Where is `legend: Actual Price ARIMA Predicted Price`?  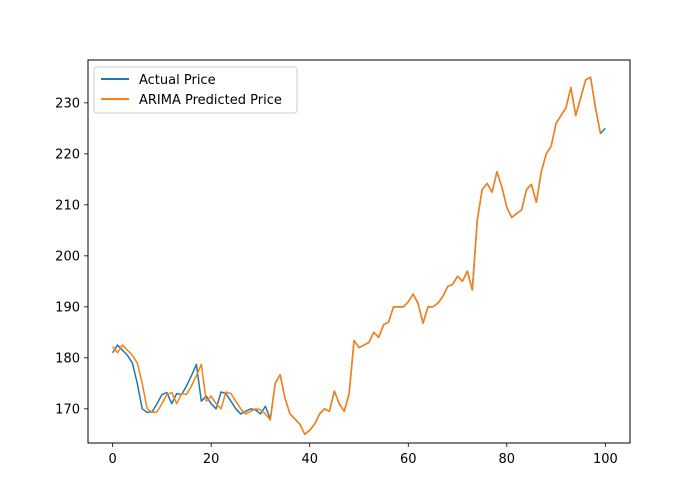
legend: Actual Price ARIMA Predicted Price is located at coordinates (195, 90).